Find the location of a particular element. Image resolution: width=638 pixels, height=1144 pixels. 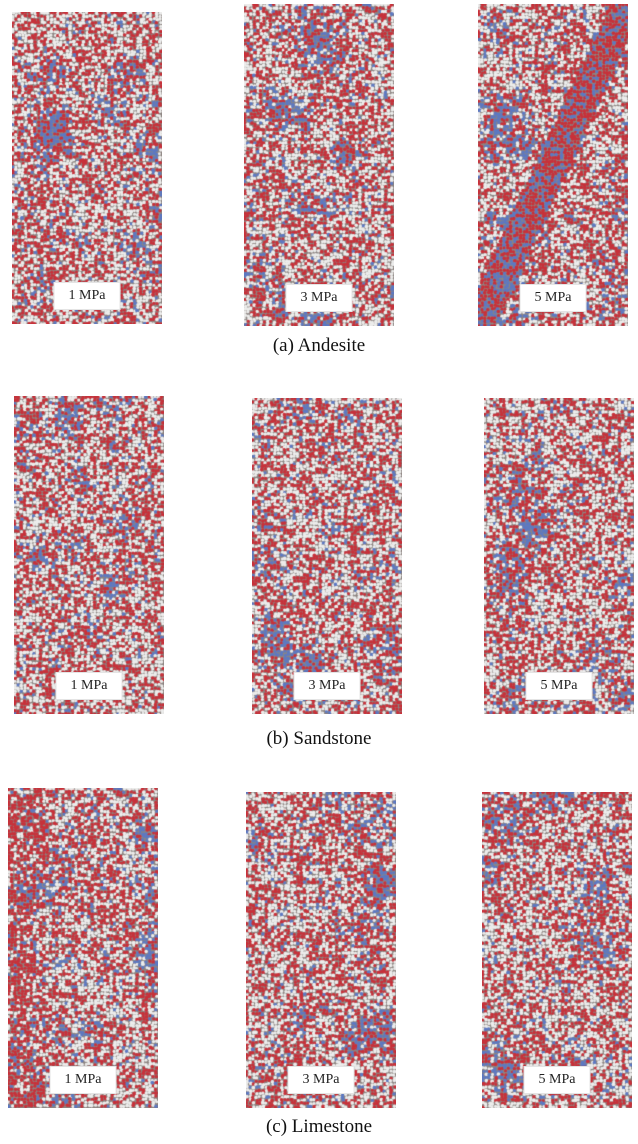

caption-limestone: (c) Limestone is located at coordinates (319, 1126).